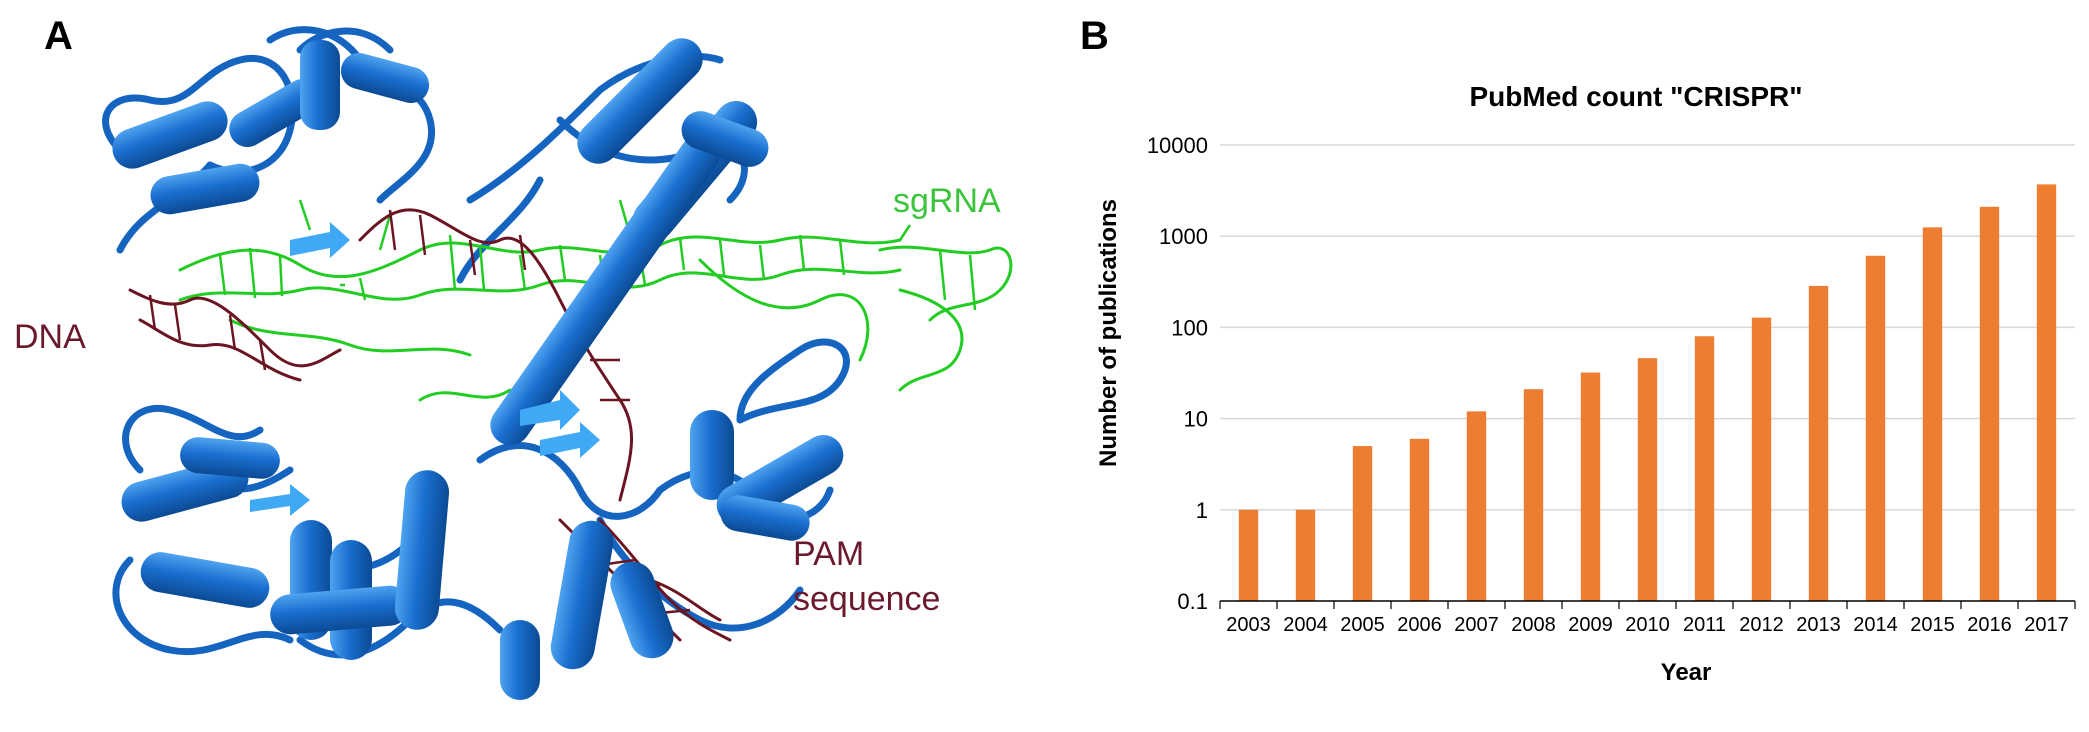  What do you see at coordinates (1094, 36) in the screenshot?
I see `panel-b-letter: B` at bounding box center [1094, 36].